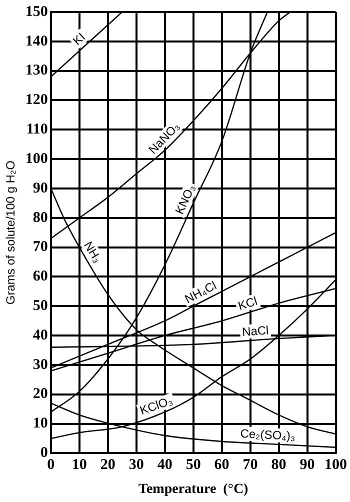 The width and height of the screenshot is (350, 502). Describe the element at coordinates (36, 41) in the screenshot. I see `y-tick-label: 140` at that location.